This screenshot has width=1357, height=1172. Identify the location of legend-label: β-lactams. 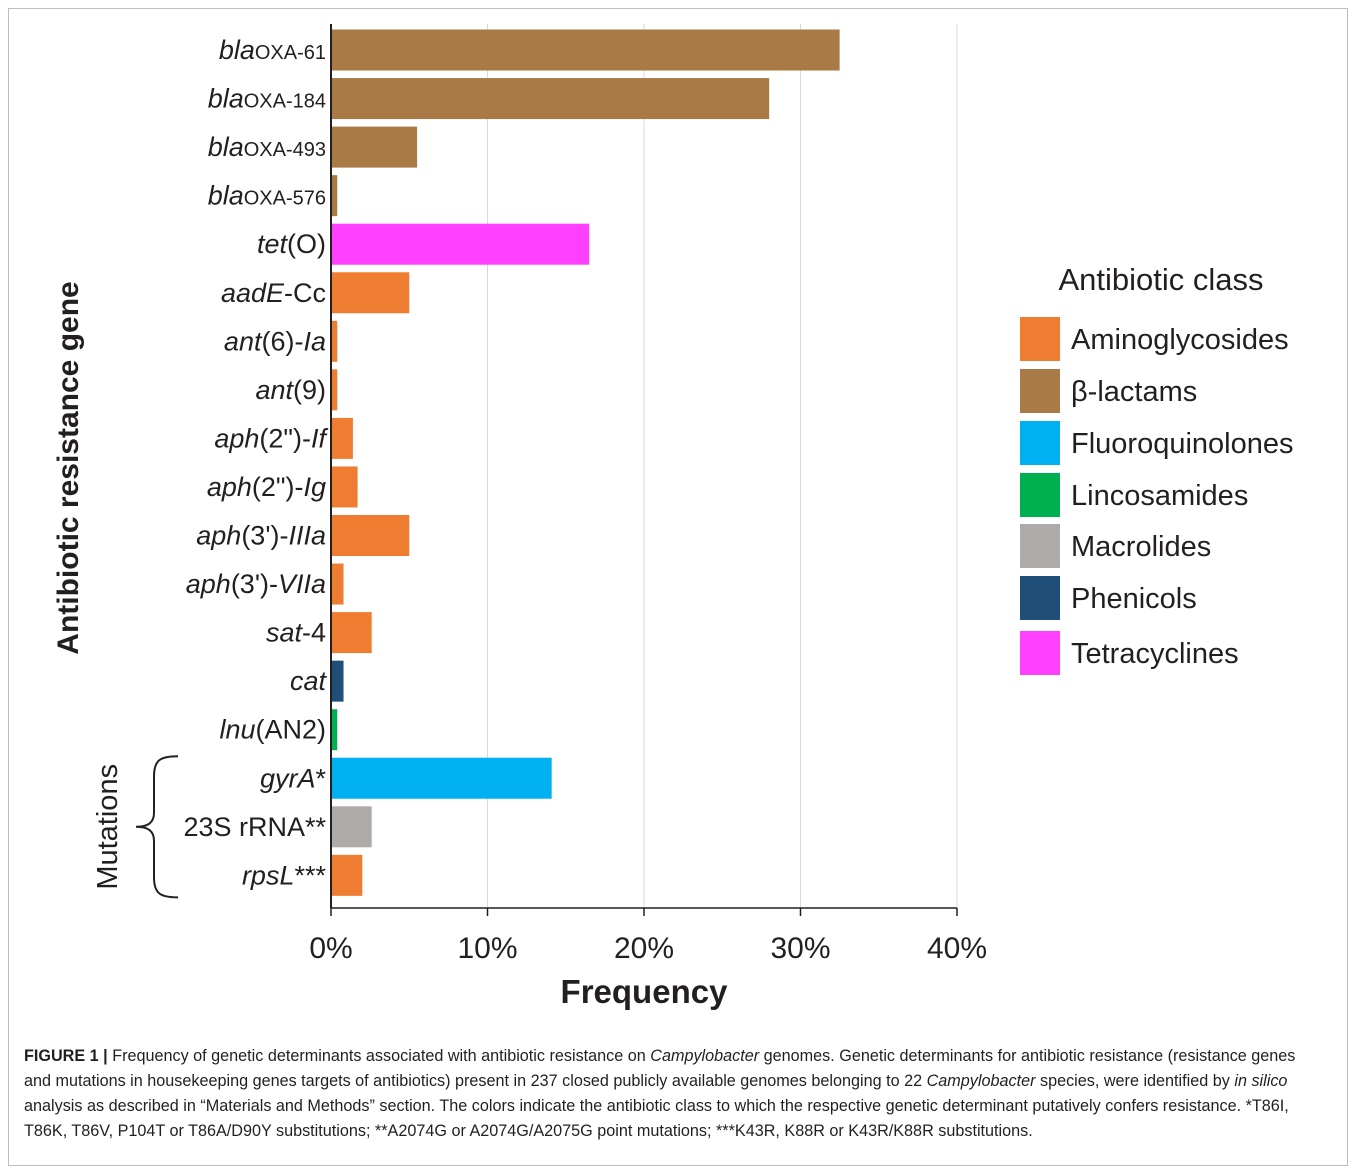
(1134, 392).